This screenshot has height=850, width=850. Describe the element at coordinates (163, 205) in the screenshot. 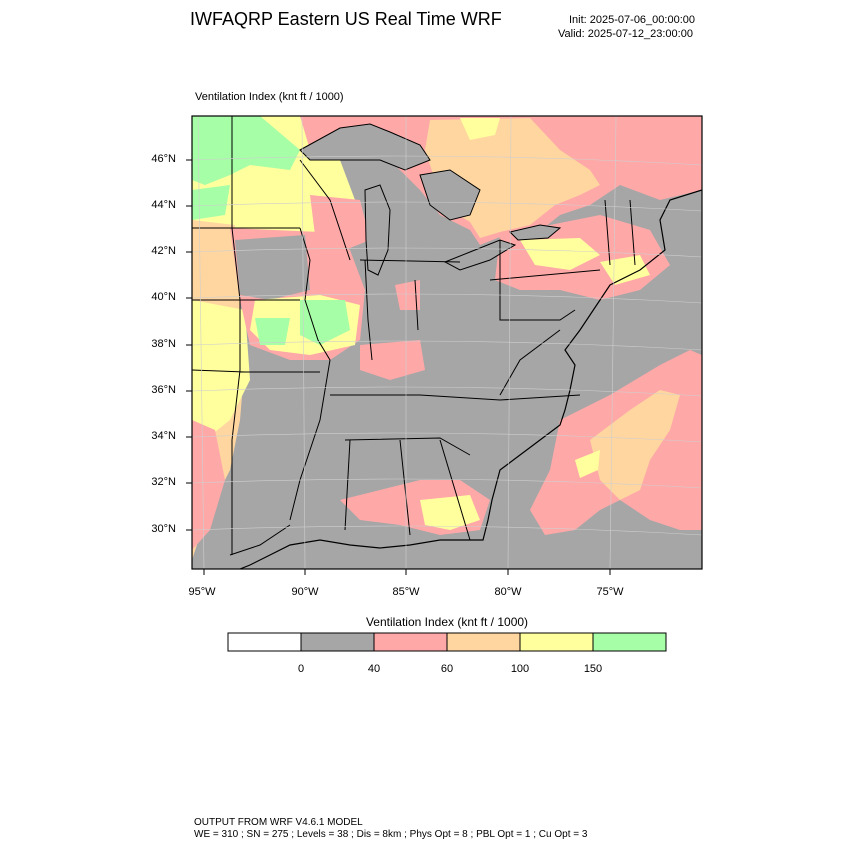

I see `lat-label: 44°N` at that location.